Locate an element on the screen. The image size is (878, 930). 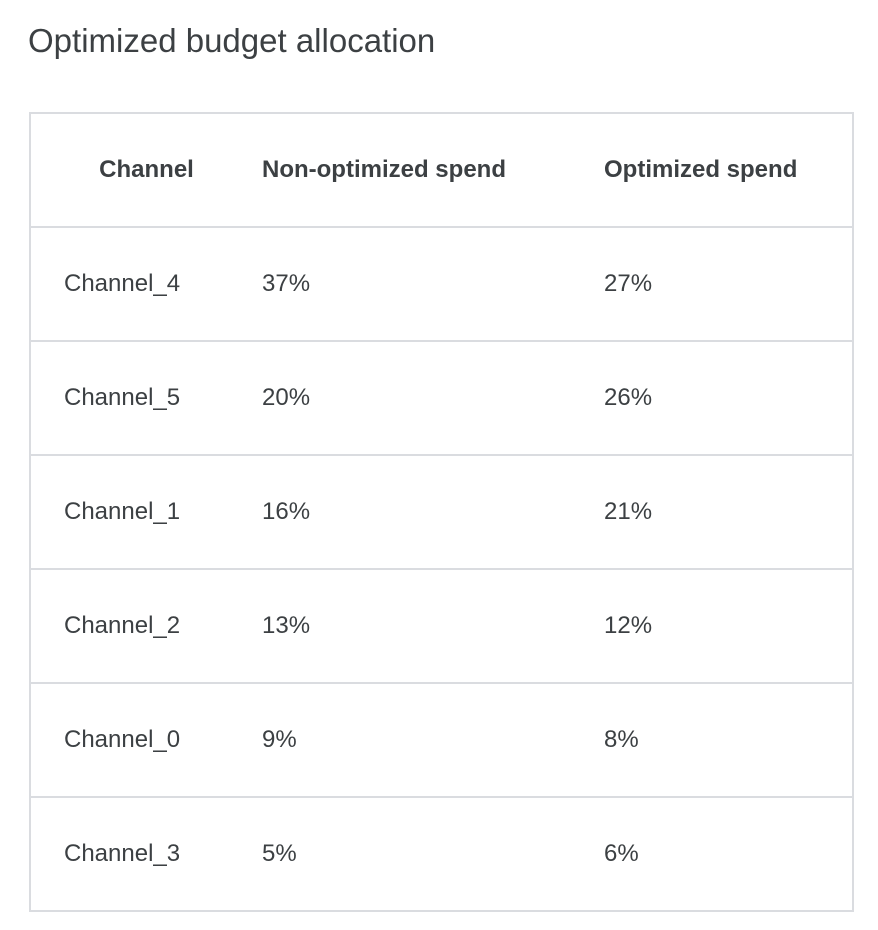
channel-cell: Channel_4 is located at coordinates (146, 284).